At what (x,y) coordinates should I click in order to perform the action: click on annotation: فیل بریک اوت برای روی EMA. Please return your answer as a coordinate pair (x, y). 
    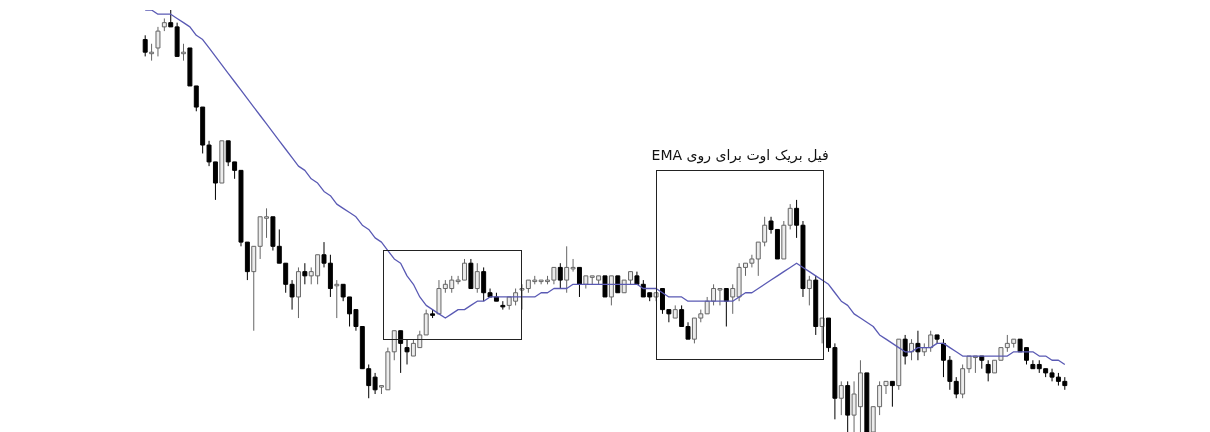
    Looking at the image, I should click on (740, 155).